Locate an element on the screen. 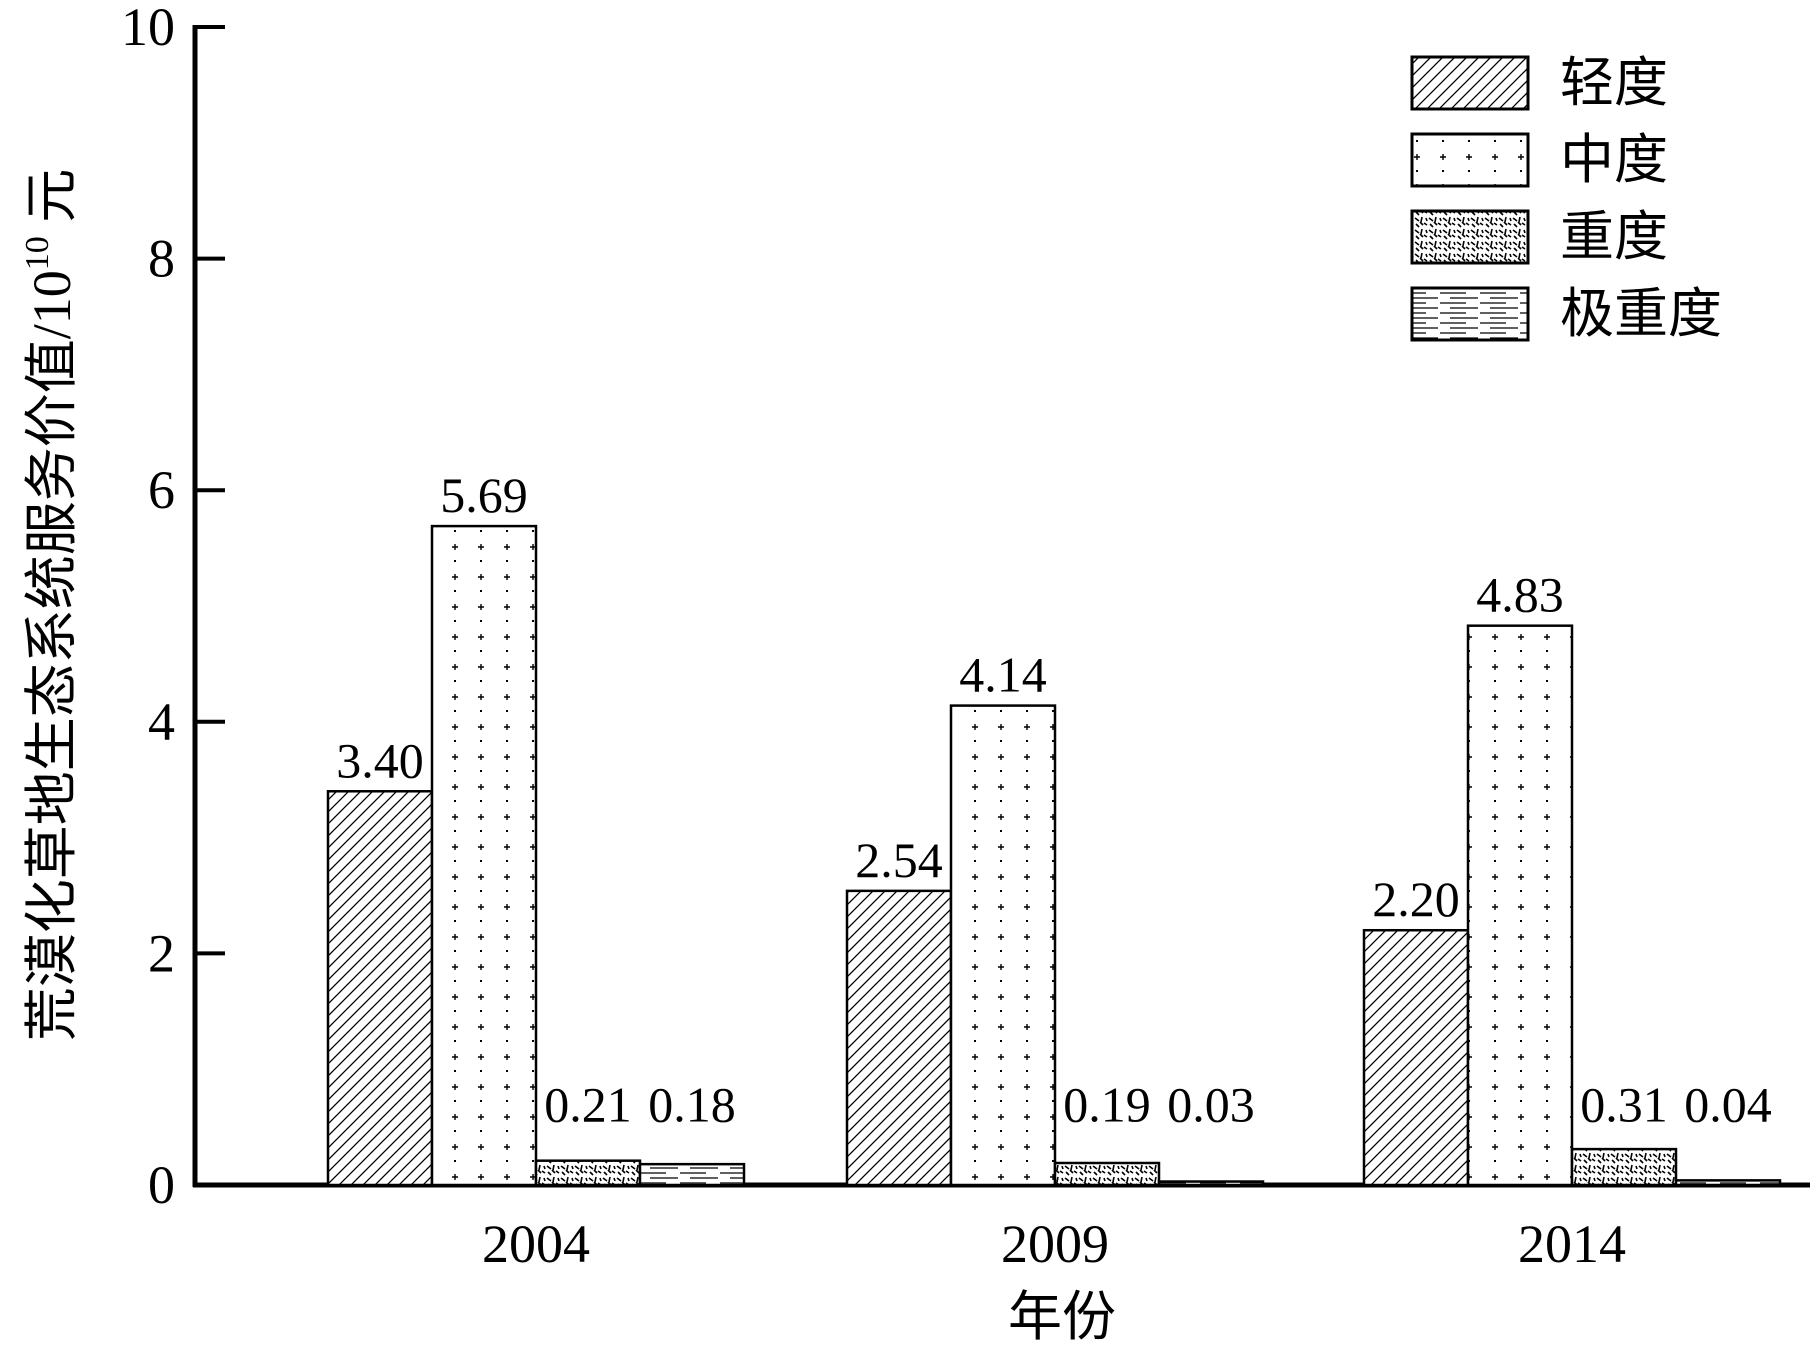 The height and width of the screenshot is (1356, 1818). data-label: 2.20 is located at coordinates (1416, 899).